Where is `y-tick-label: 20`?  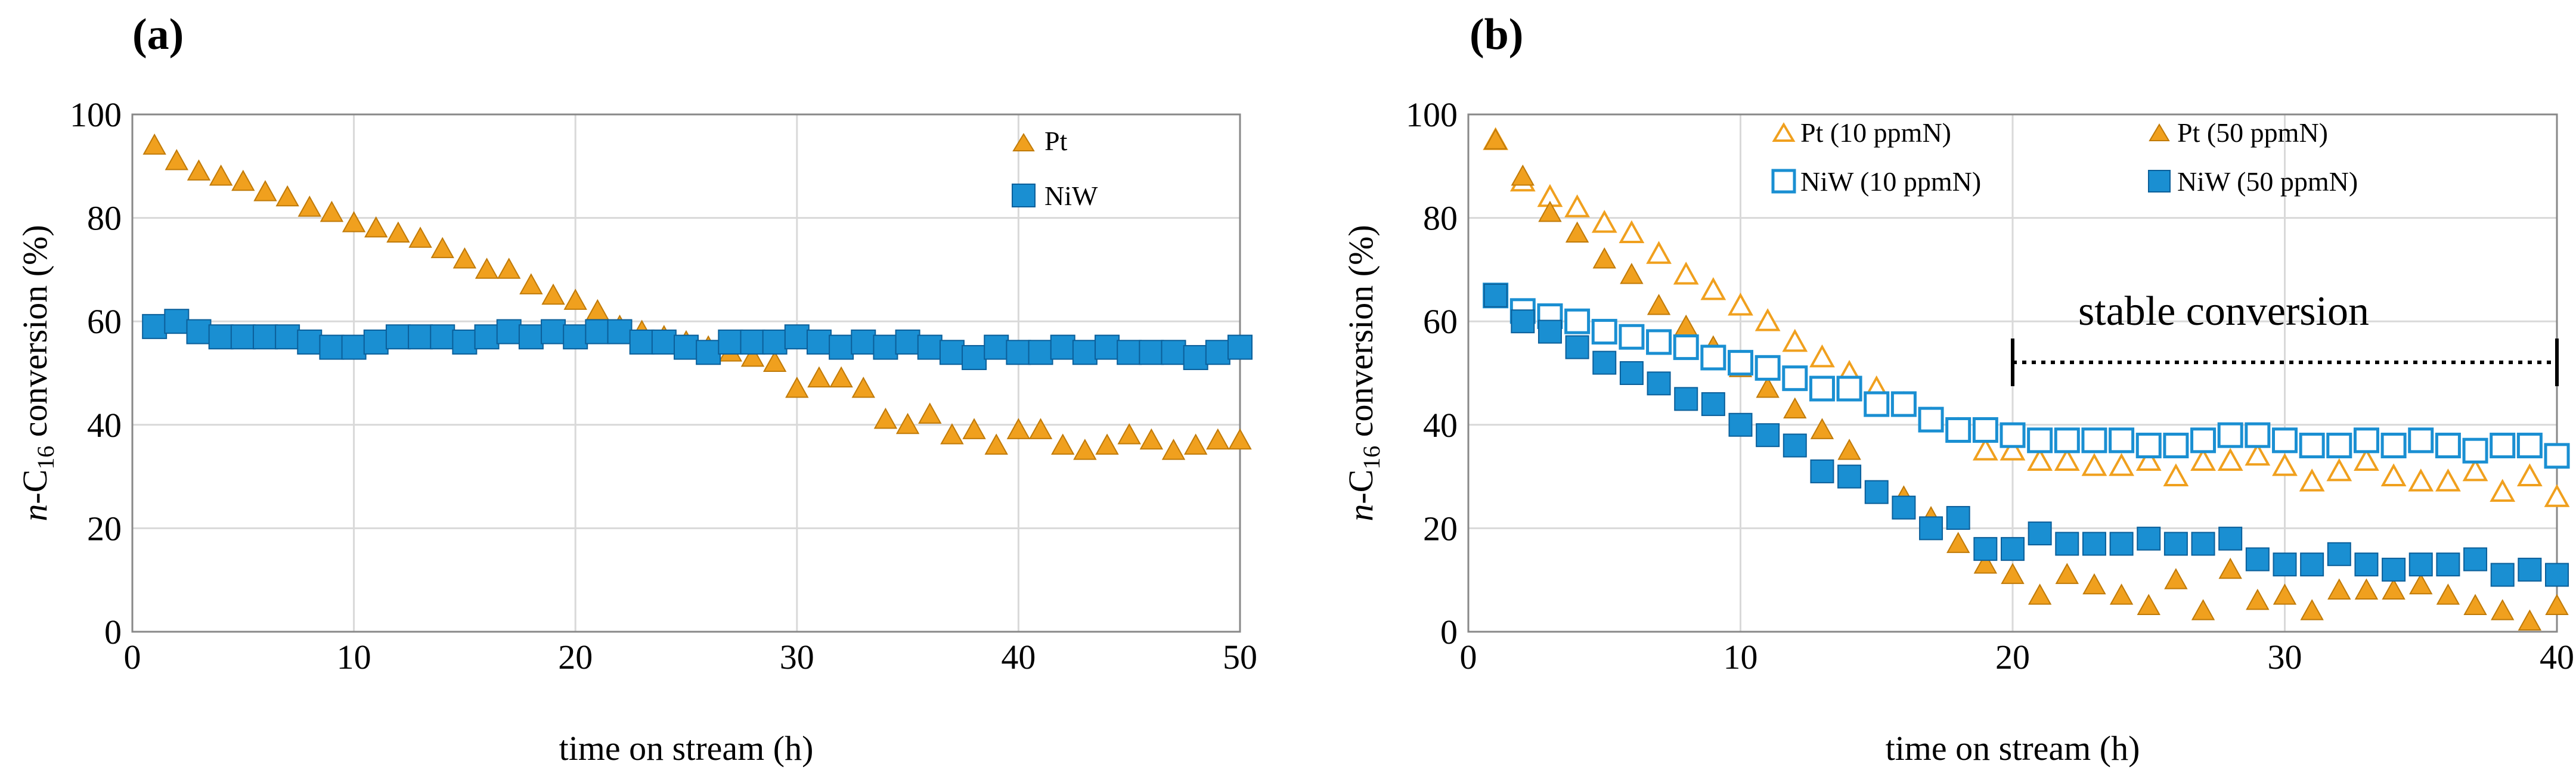
y-tick-label: 20 is located at coordinates (104, 528).